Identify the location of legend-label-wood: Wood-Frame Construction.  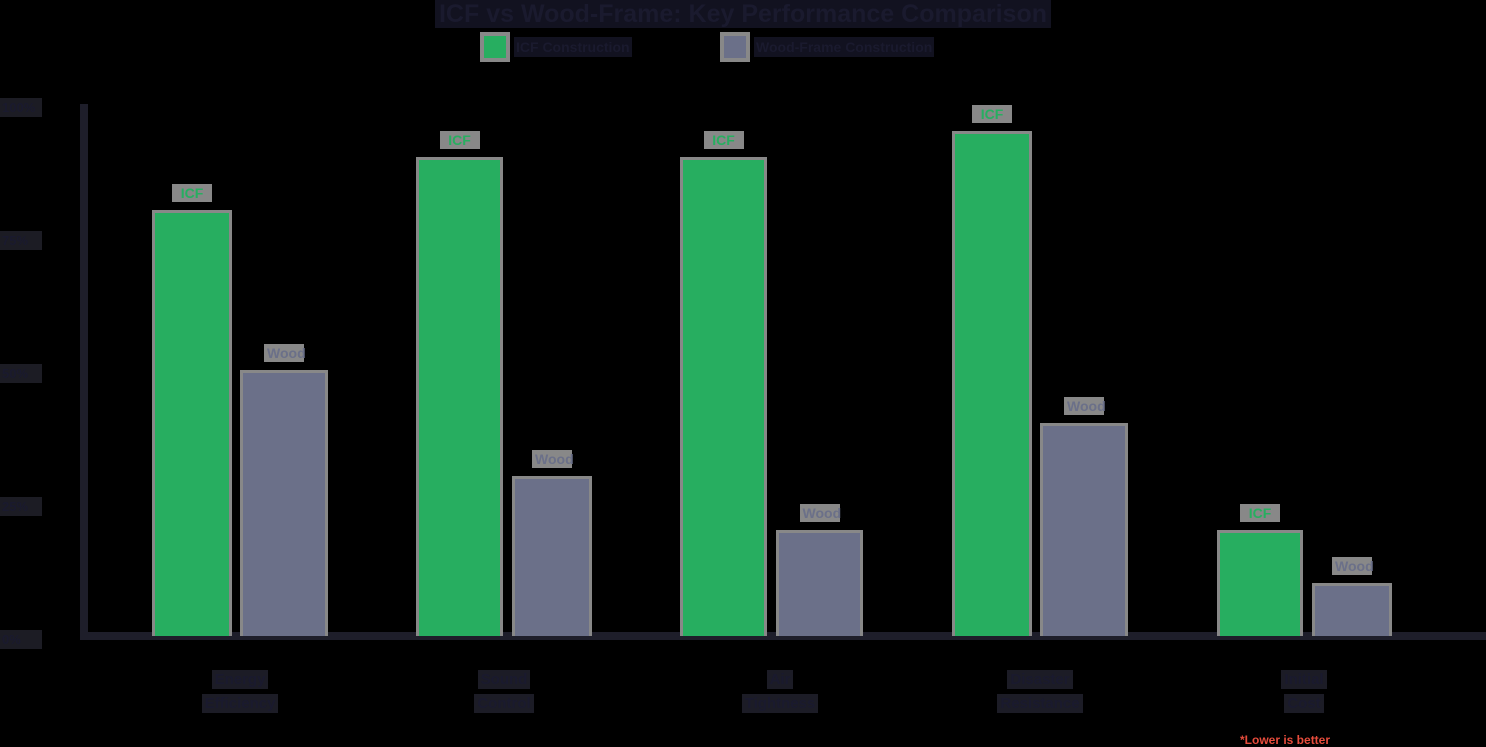
(844, 47).